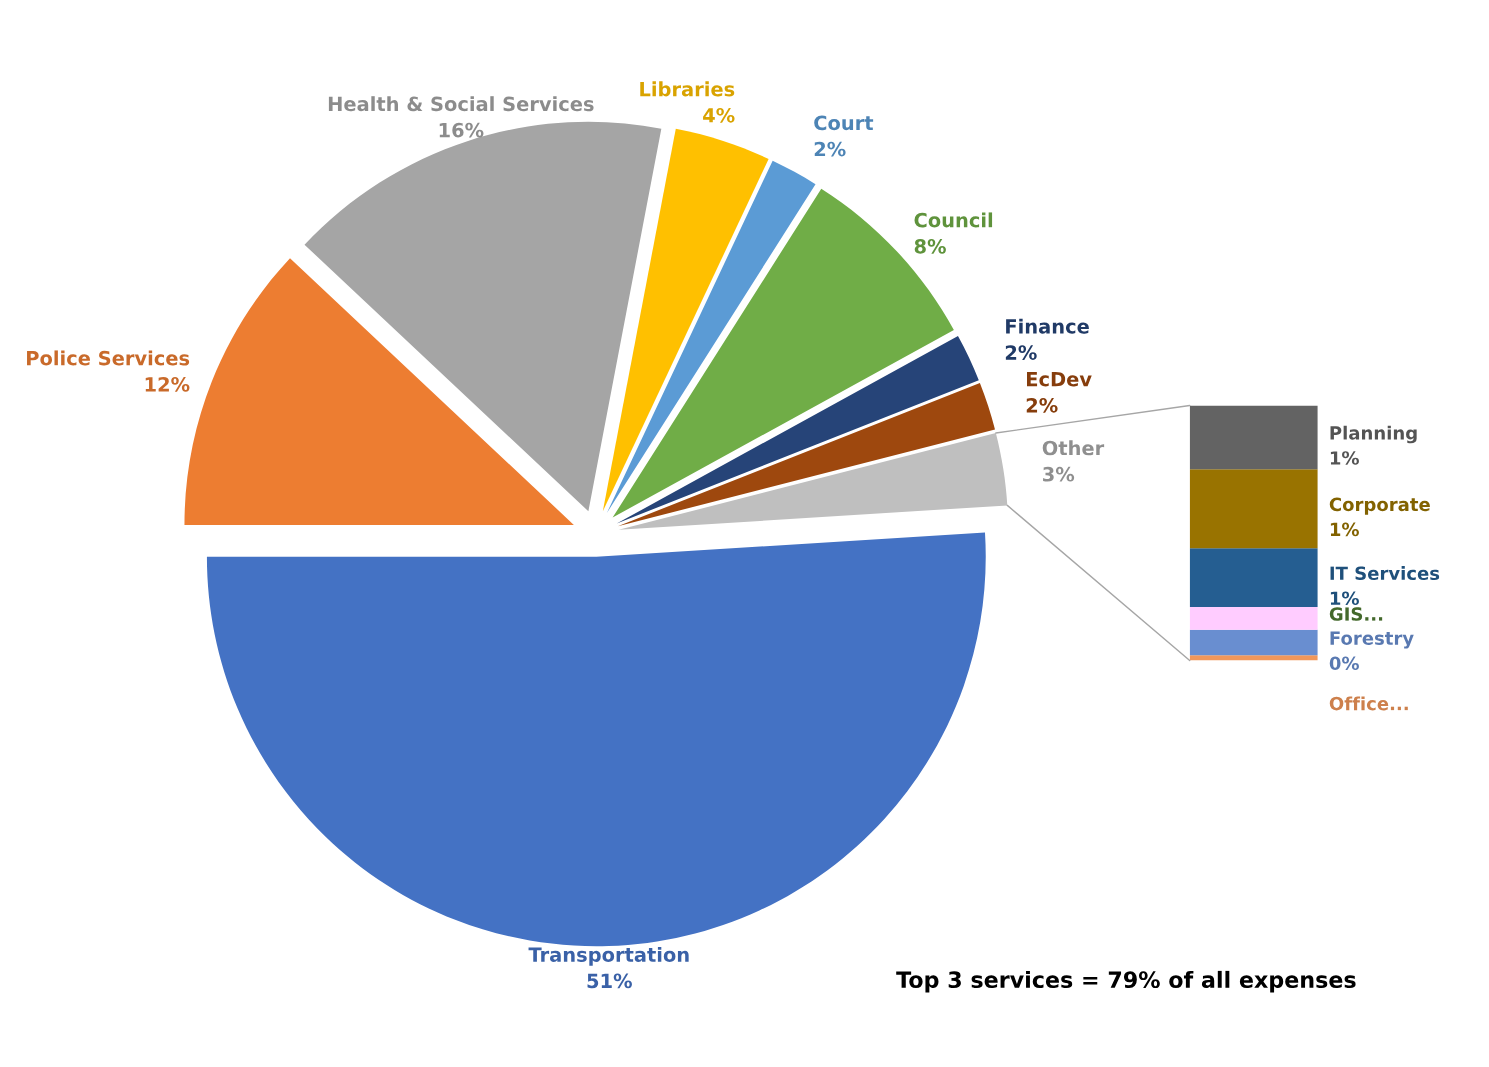  Describe the element at coordinates (608, 956) in the screenshot. I see `slice-label: Transportation` at that location.